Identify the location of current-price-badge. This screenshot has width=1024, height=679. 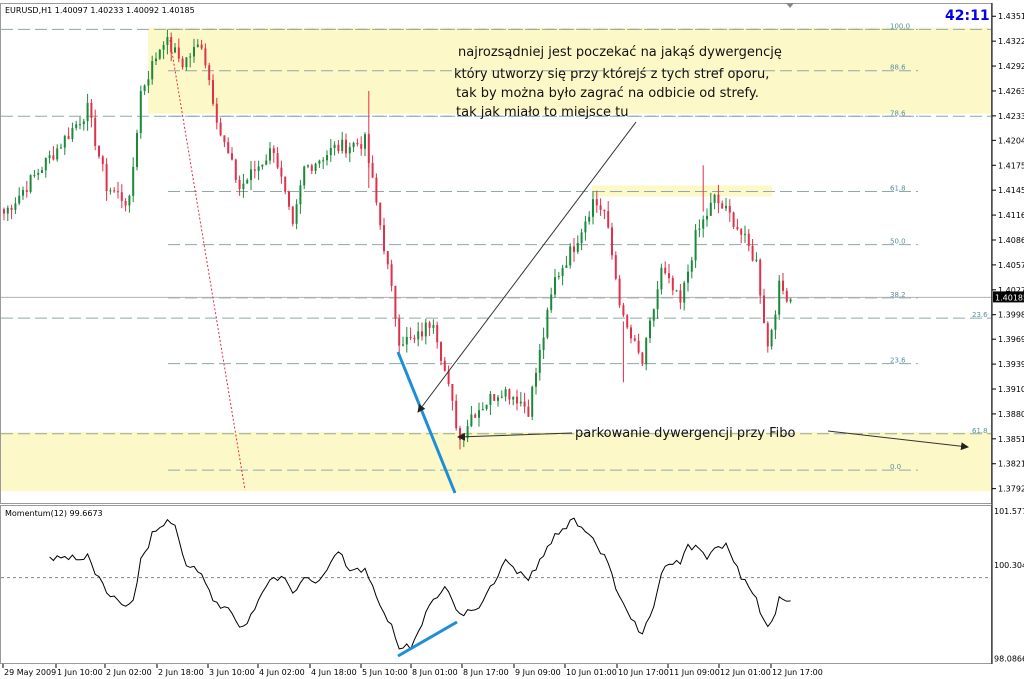
(1008, 297).